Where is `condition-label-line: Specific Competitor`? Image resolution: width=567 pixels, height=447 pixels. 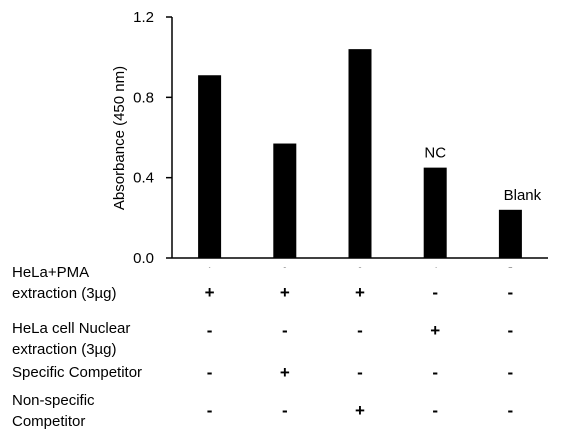 condition-label-line: Specific Competitor is located at coordinates (77, 372).